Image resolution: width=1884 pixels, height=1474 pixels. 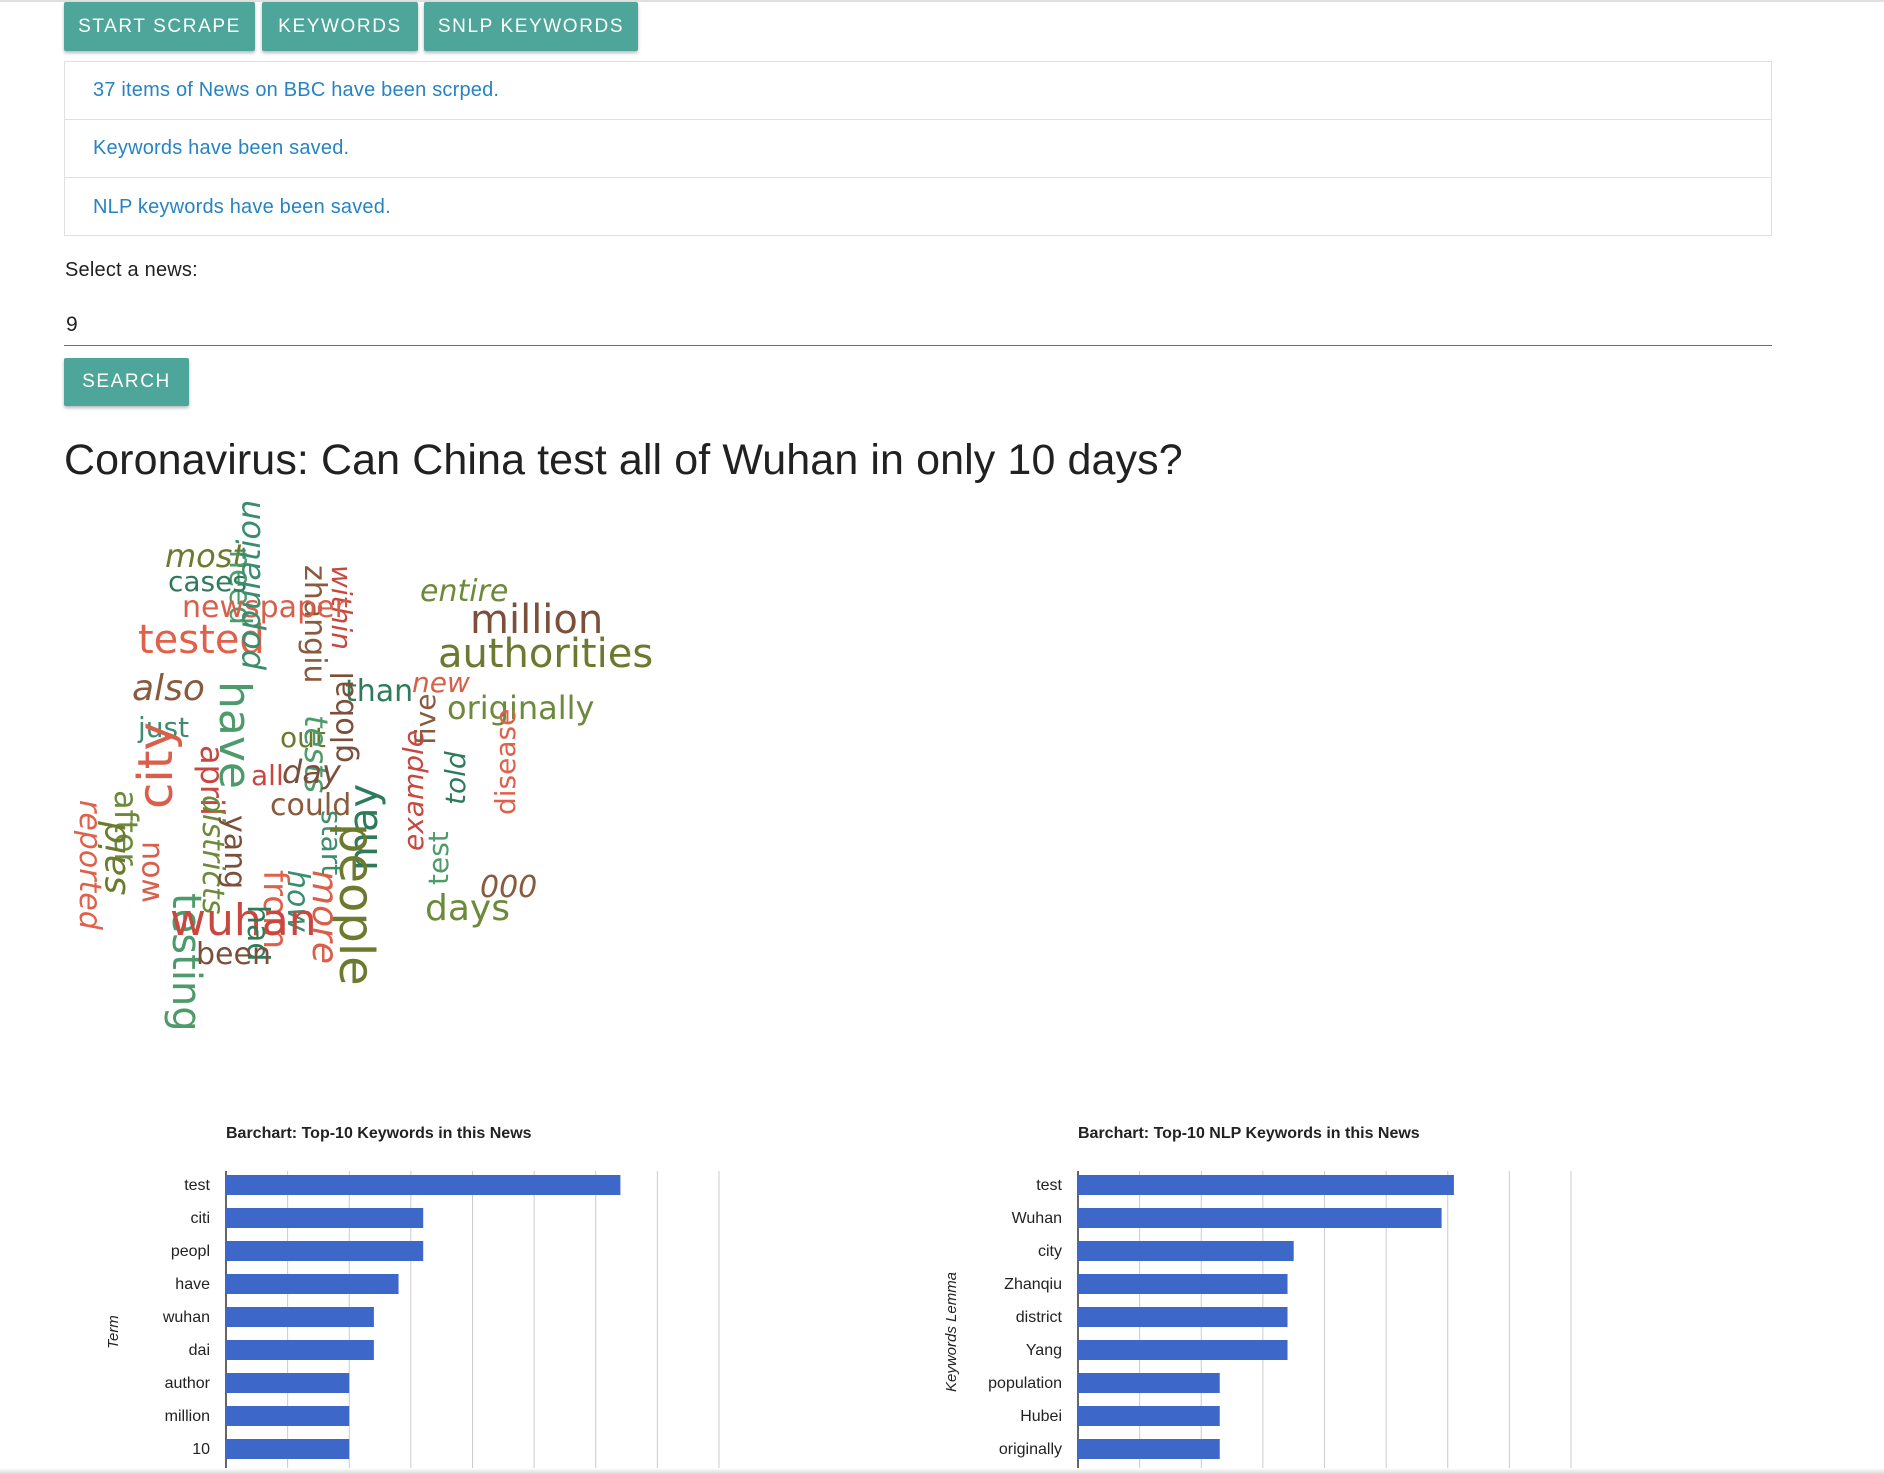 I want to click on bar-category-label: citi, so click(x=200, y=1218).